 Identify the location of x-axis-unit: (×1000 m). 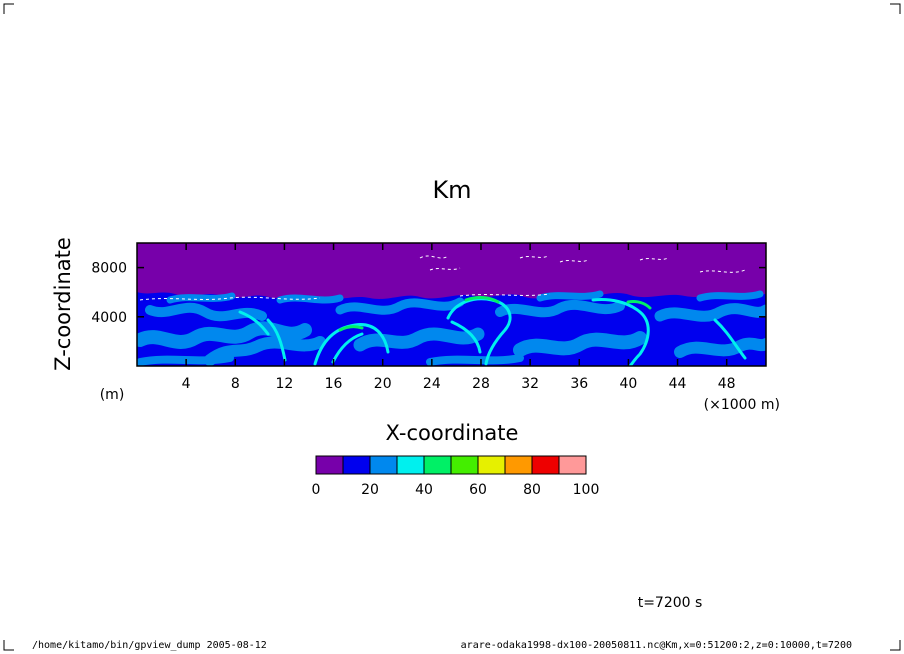
(742, 405).